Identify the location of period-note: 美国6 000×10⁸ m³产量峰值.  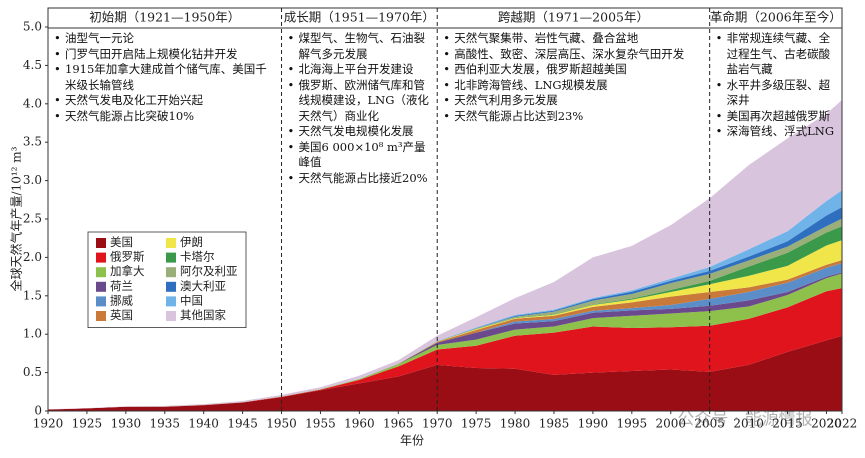
(361, 155).